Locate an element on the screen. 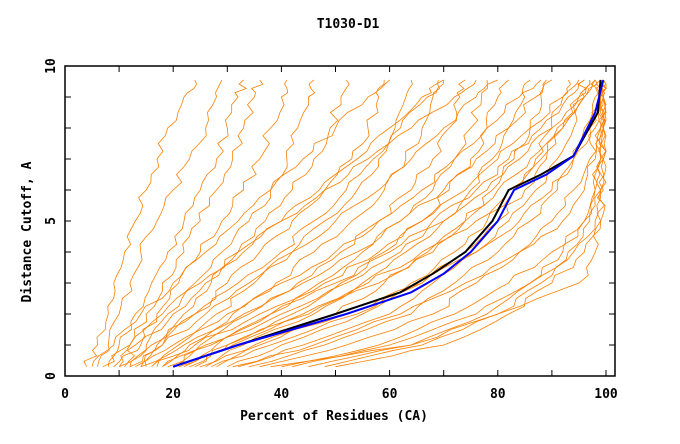 This screenshot has height=444, width=680. x-tick-label: 80 is located at coordinates (498, 394).